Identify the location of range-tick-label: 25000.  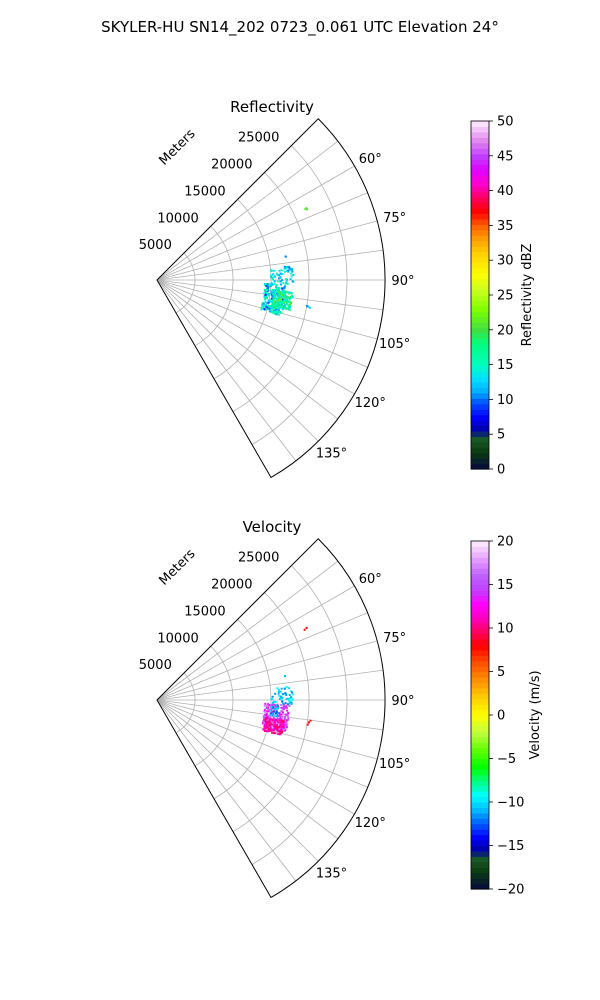
(258, 138).